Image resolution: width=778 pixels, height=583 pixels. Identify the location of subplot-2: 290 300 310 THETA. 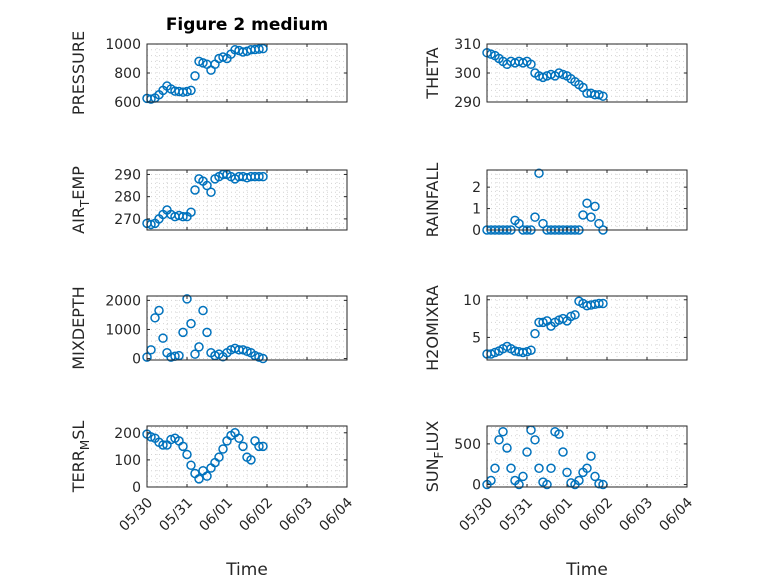
(555, 74).